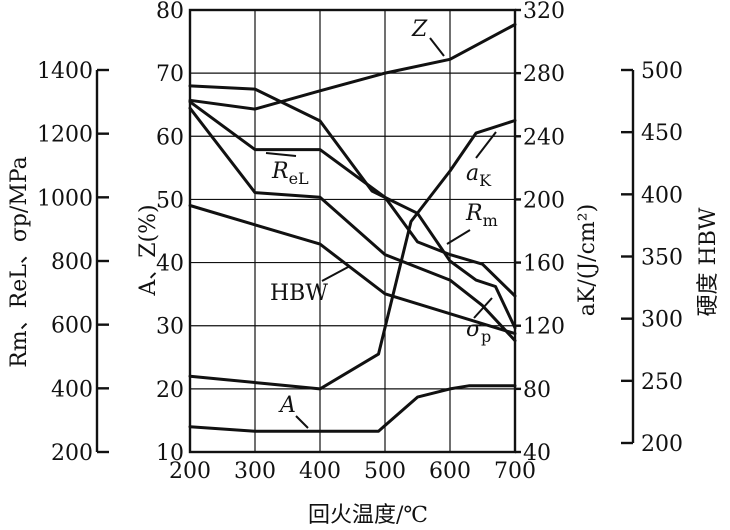  Describe the element at coordinates (299, 293) in the screenshot. I see `curve-label-HBW: HBW` at that location.